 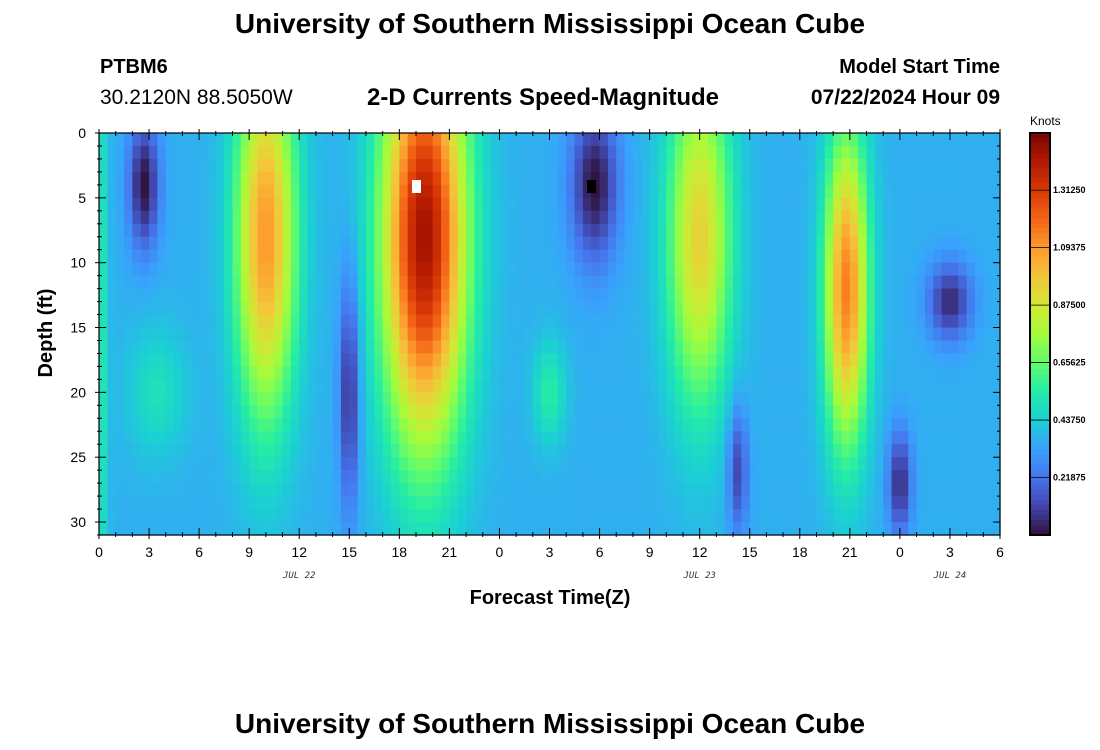 What do you see at coordinates (1040, 316) in the screenshot?
I see `colorbar-swatch` at bounding box center [1040, 316].